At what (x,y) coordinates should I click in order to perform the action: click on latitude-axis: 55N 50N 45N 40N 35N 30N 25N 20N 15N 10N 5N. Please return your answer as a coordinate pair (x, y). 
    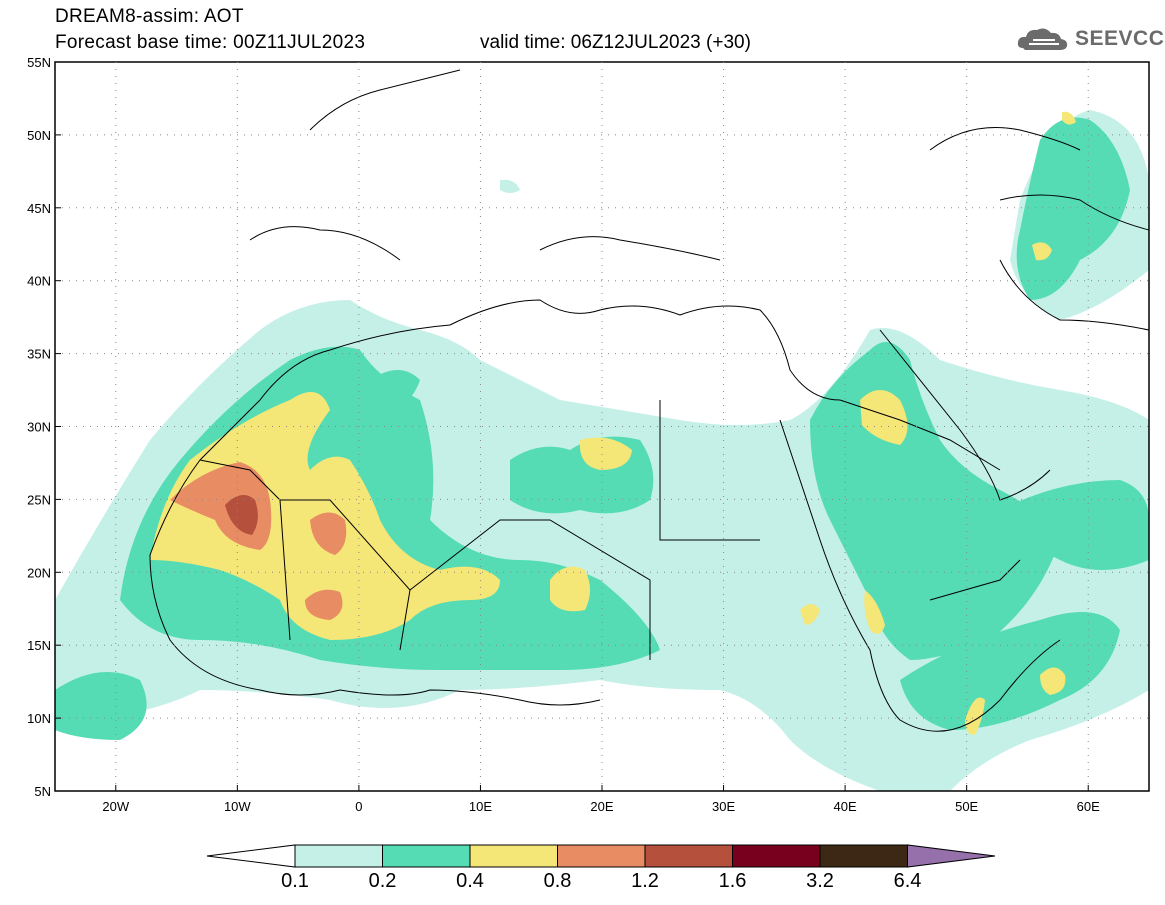
    Looking at the image, I should click on (44, 427).